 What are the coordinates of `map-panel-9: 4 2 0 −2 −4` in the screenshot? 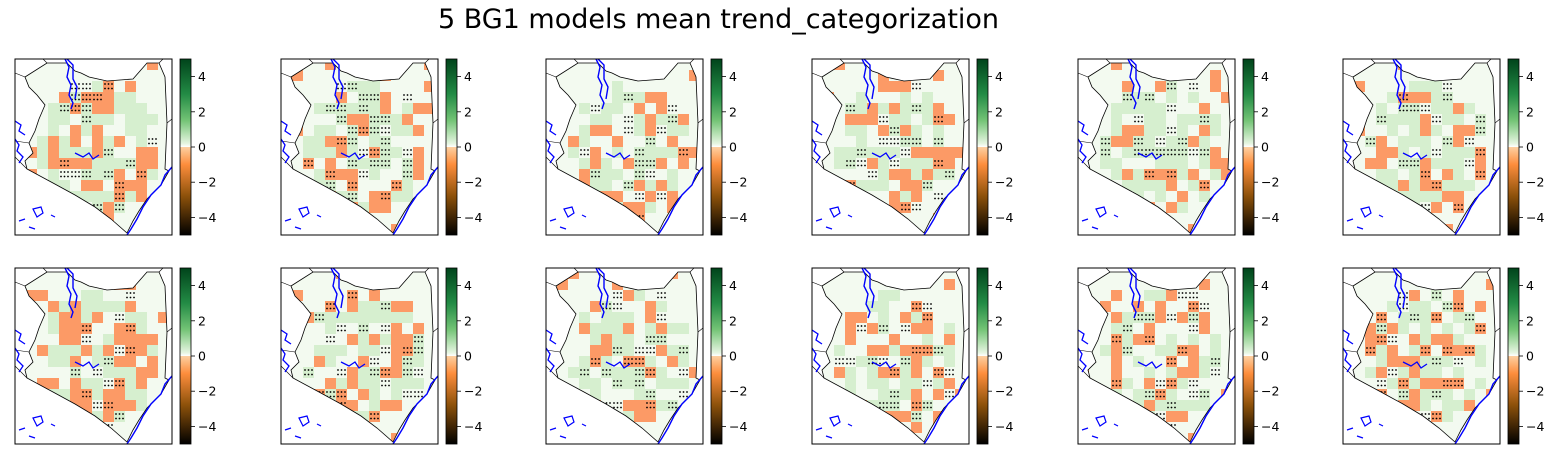 It's located at (655, 357).